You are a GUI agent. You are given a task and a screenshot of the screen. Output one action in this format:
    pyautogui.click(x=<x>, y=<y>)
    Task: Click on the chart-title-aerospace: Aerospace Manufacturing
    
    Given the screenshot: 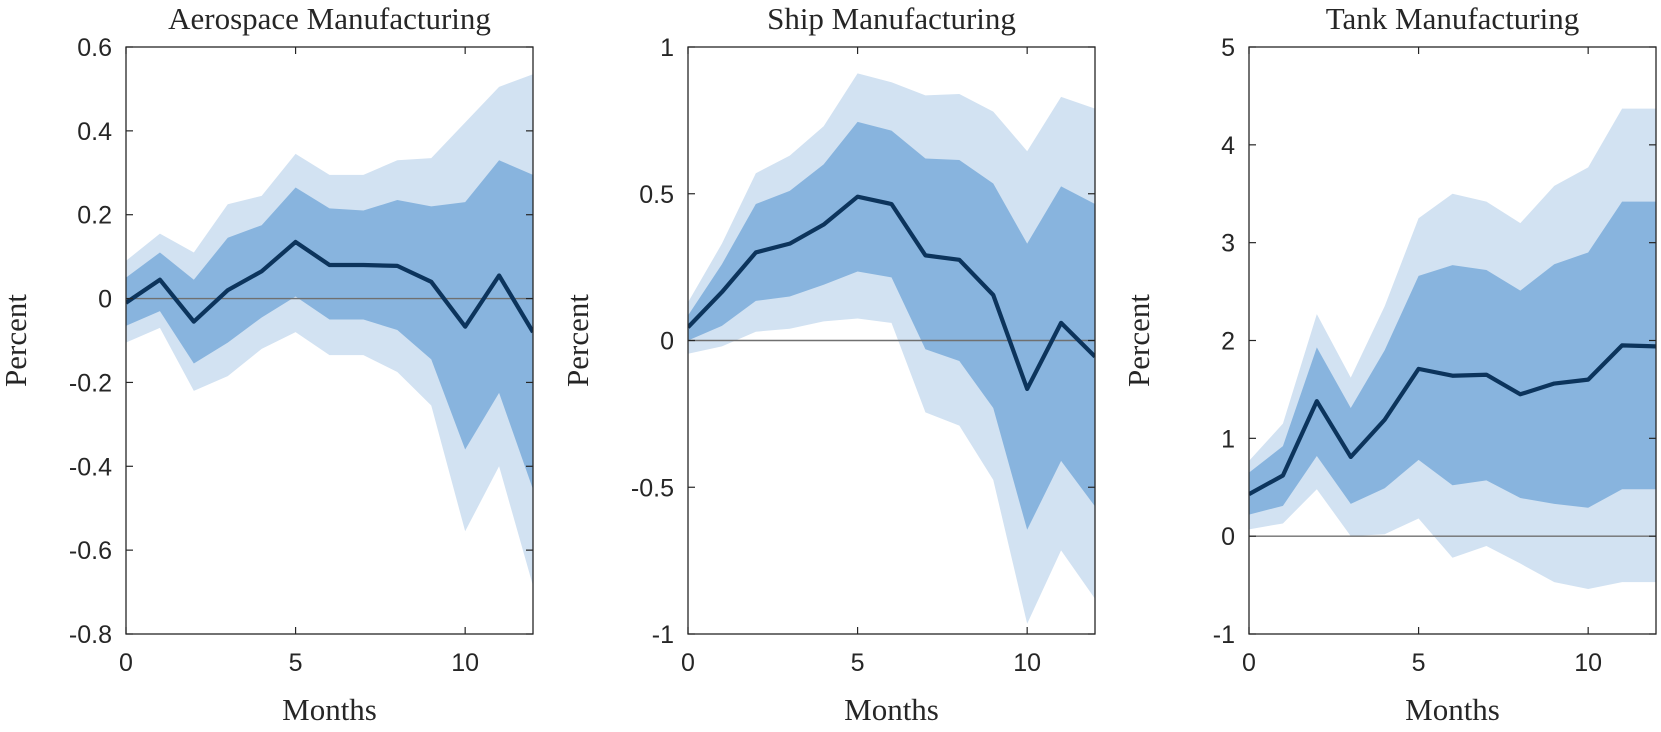 What is the action you would take?
    pyautogui.click(x=329, y=18)
    